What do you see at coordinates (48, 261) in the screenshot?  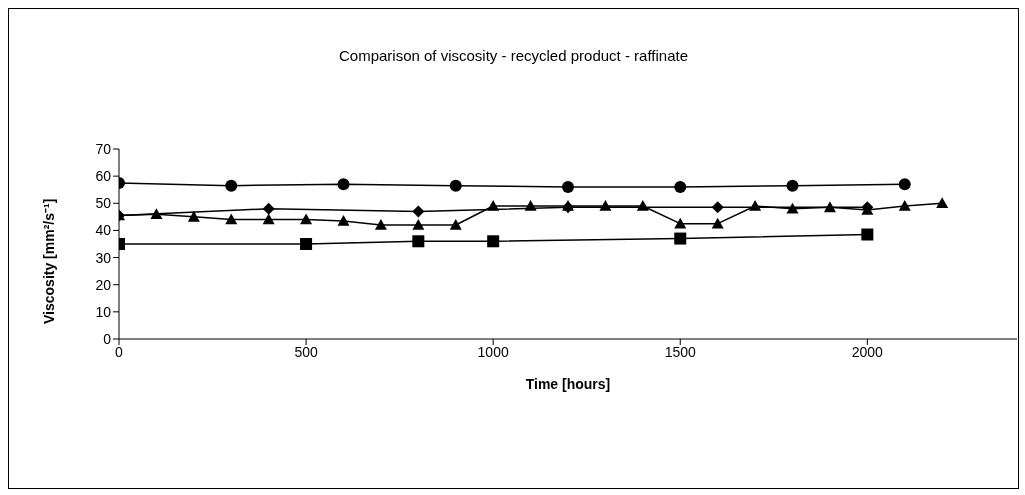 I see `y-axis-title: Viscosity [mm²/s⁻¹]` at bounding box center [48, 261].